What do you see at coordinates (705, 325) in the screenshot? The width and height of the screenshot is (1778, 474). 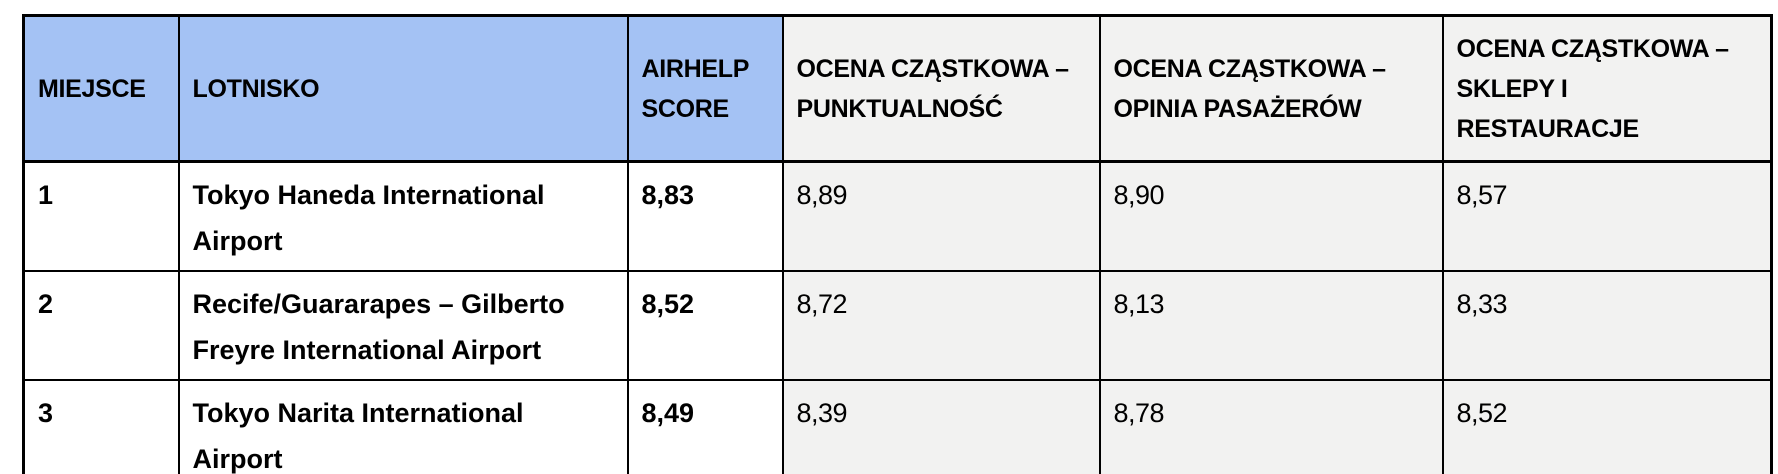 I see `cell-airhelp-score: 8,52` at bounding box center [705, 325].